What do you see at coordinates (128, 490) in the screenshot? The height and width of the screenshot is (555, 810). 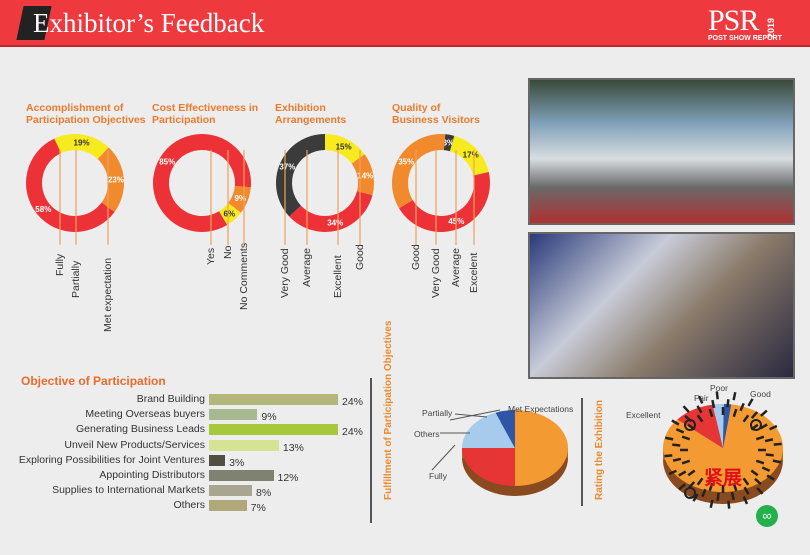 I see `bar-category-label: Supplies to International Markets` at bounding box center [128, 490].